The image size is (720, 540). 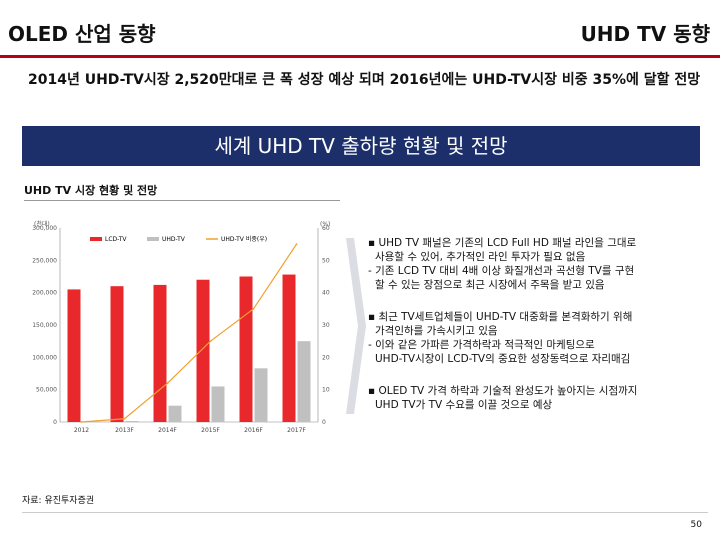 I want to click on bullet-2-sub: - 이와 같은 가파른 가격하락과 적극적인 마케팅으로, so click(x=481, y=345).